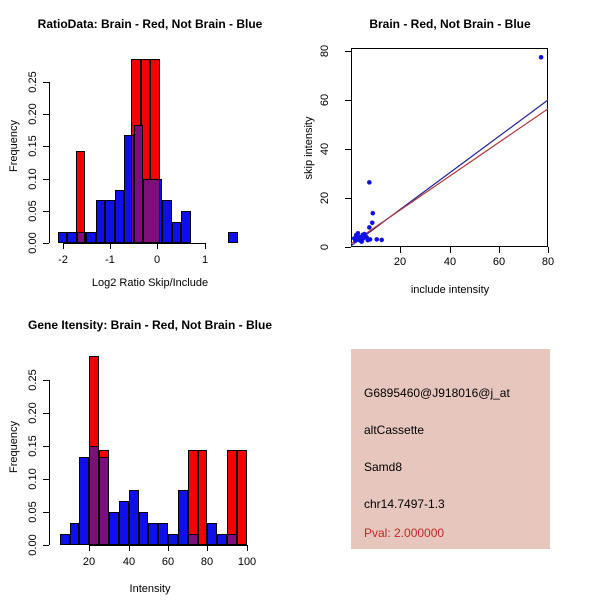 The image size is (600, 600). I want to click on gene-hist-y-axis-label: Frequency, so click(14, 447).